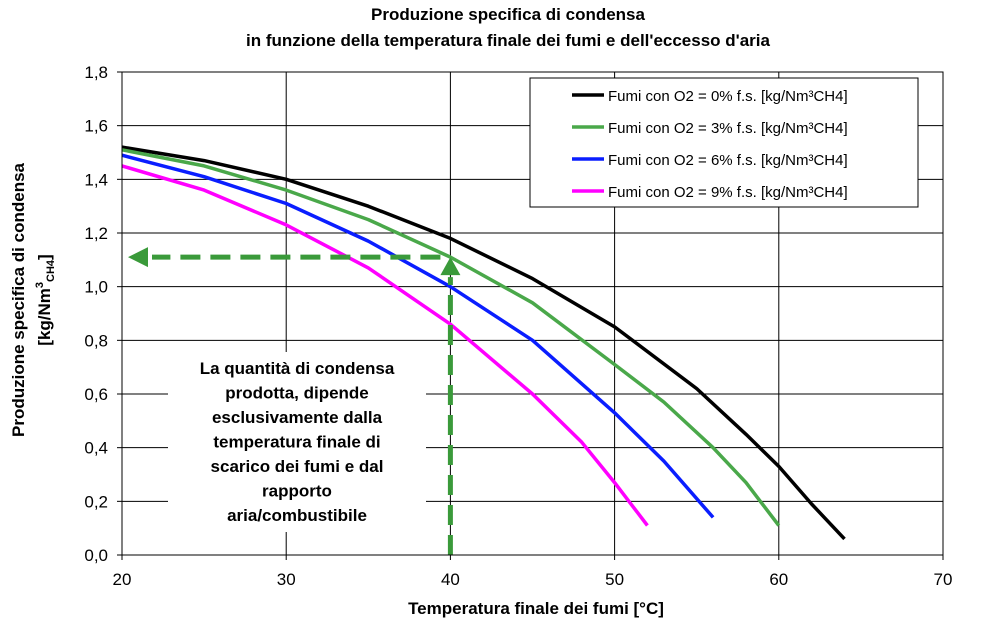 This screenshot has width=997, height=642. What do you see at coordinates (96, 340) in the screenshot?
I see `y-tick-label: 0,8` at bounding box center [96, 340].